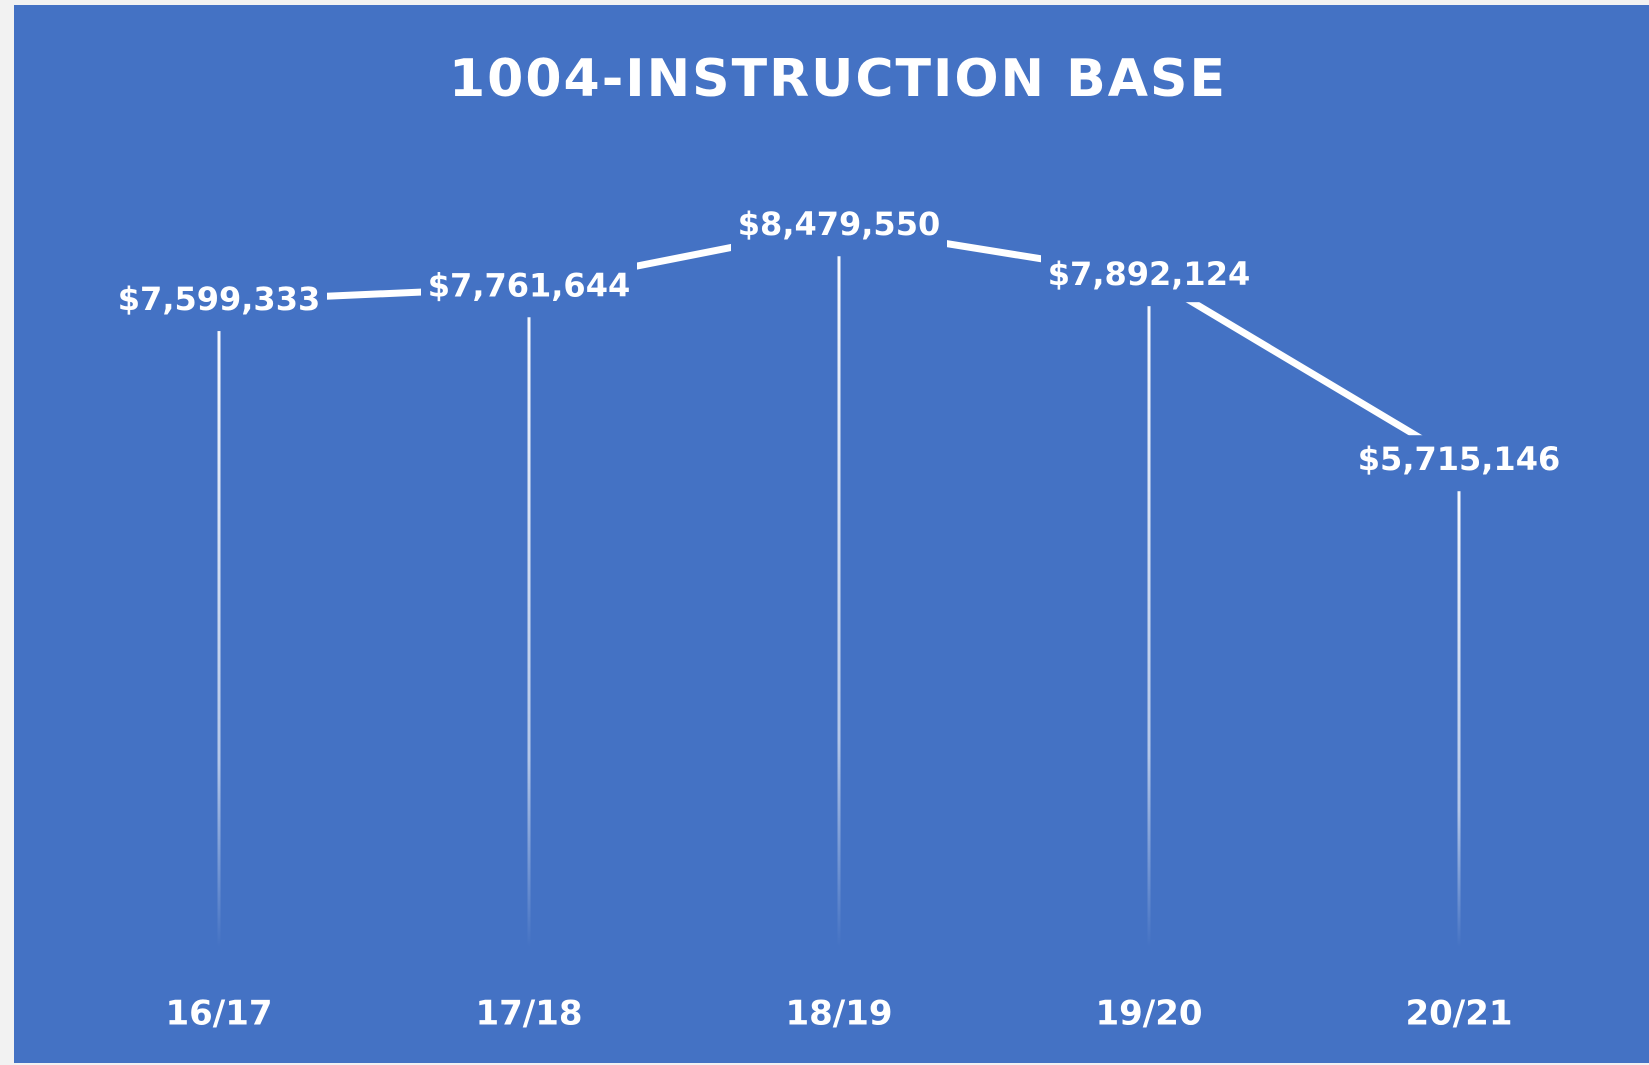  What do you see at coordinates (838, 79) in the screenshot?
I see `chart-title: 1004-INSTRUCTION BASE` at bounding box center [838, 79].